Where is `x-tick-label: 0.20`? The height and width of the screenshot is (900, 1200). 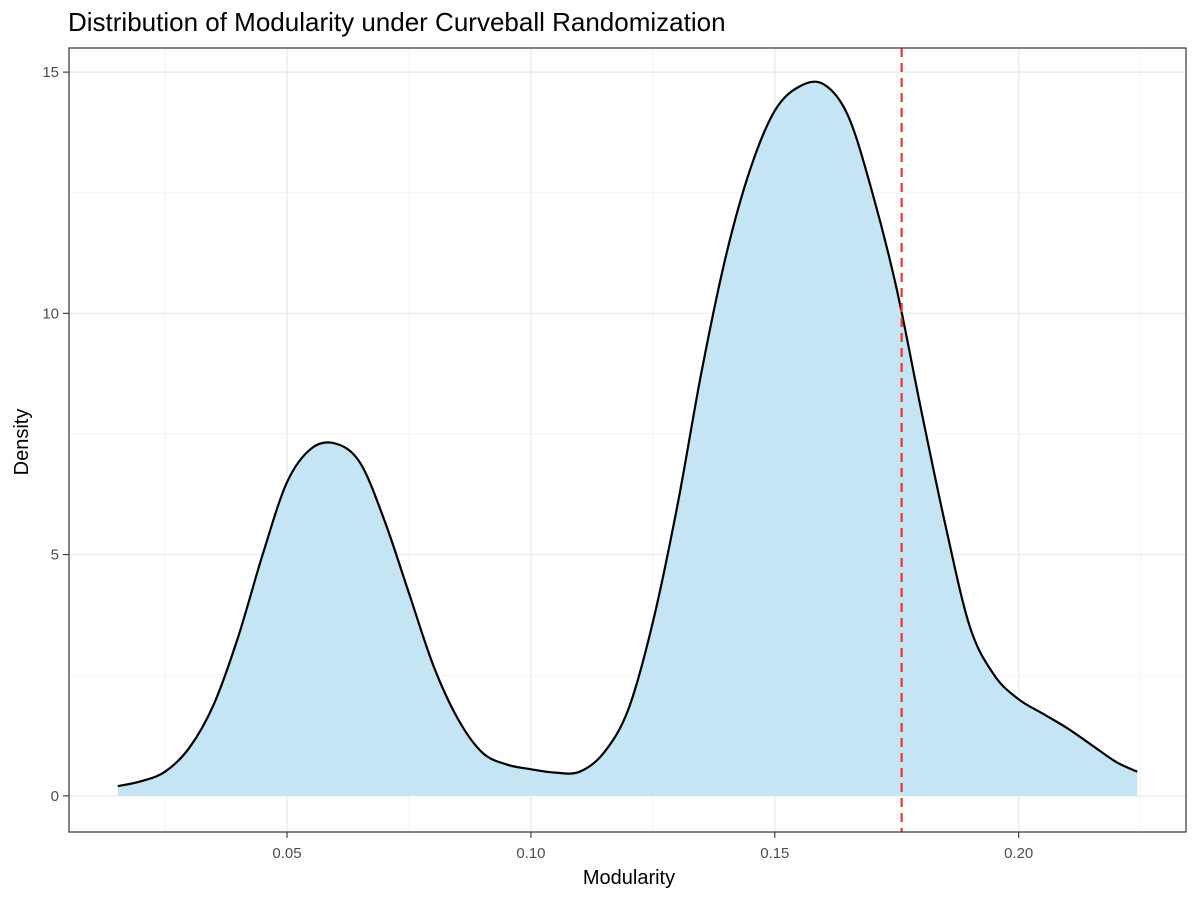
x-tick-label: 0.20 is located at coordinates (1018, 853).